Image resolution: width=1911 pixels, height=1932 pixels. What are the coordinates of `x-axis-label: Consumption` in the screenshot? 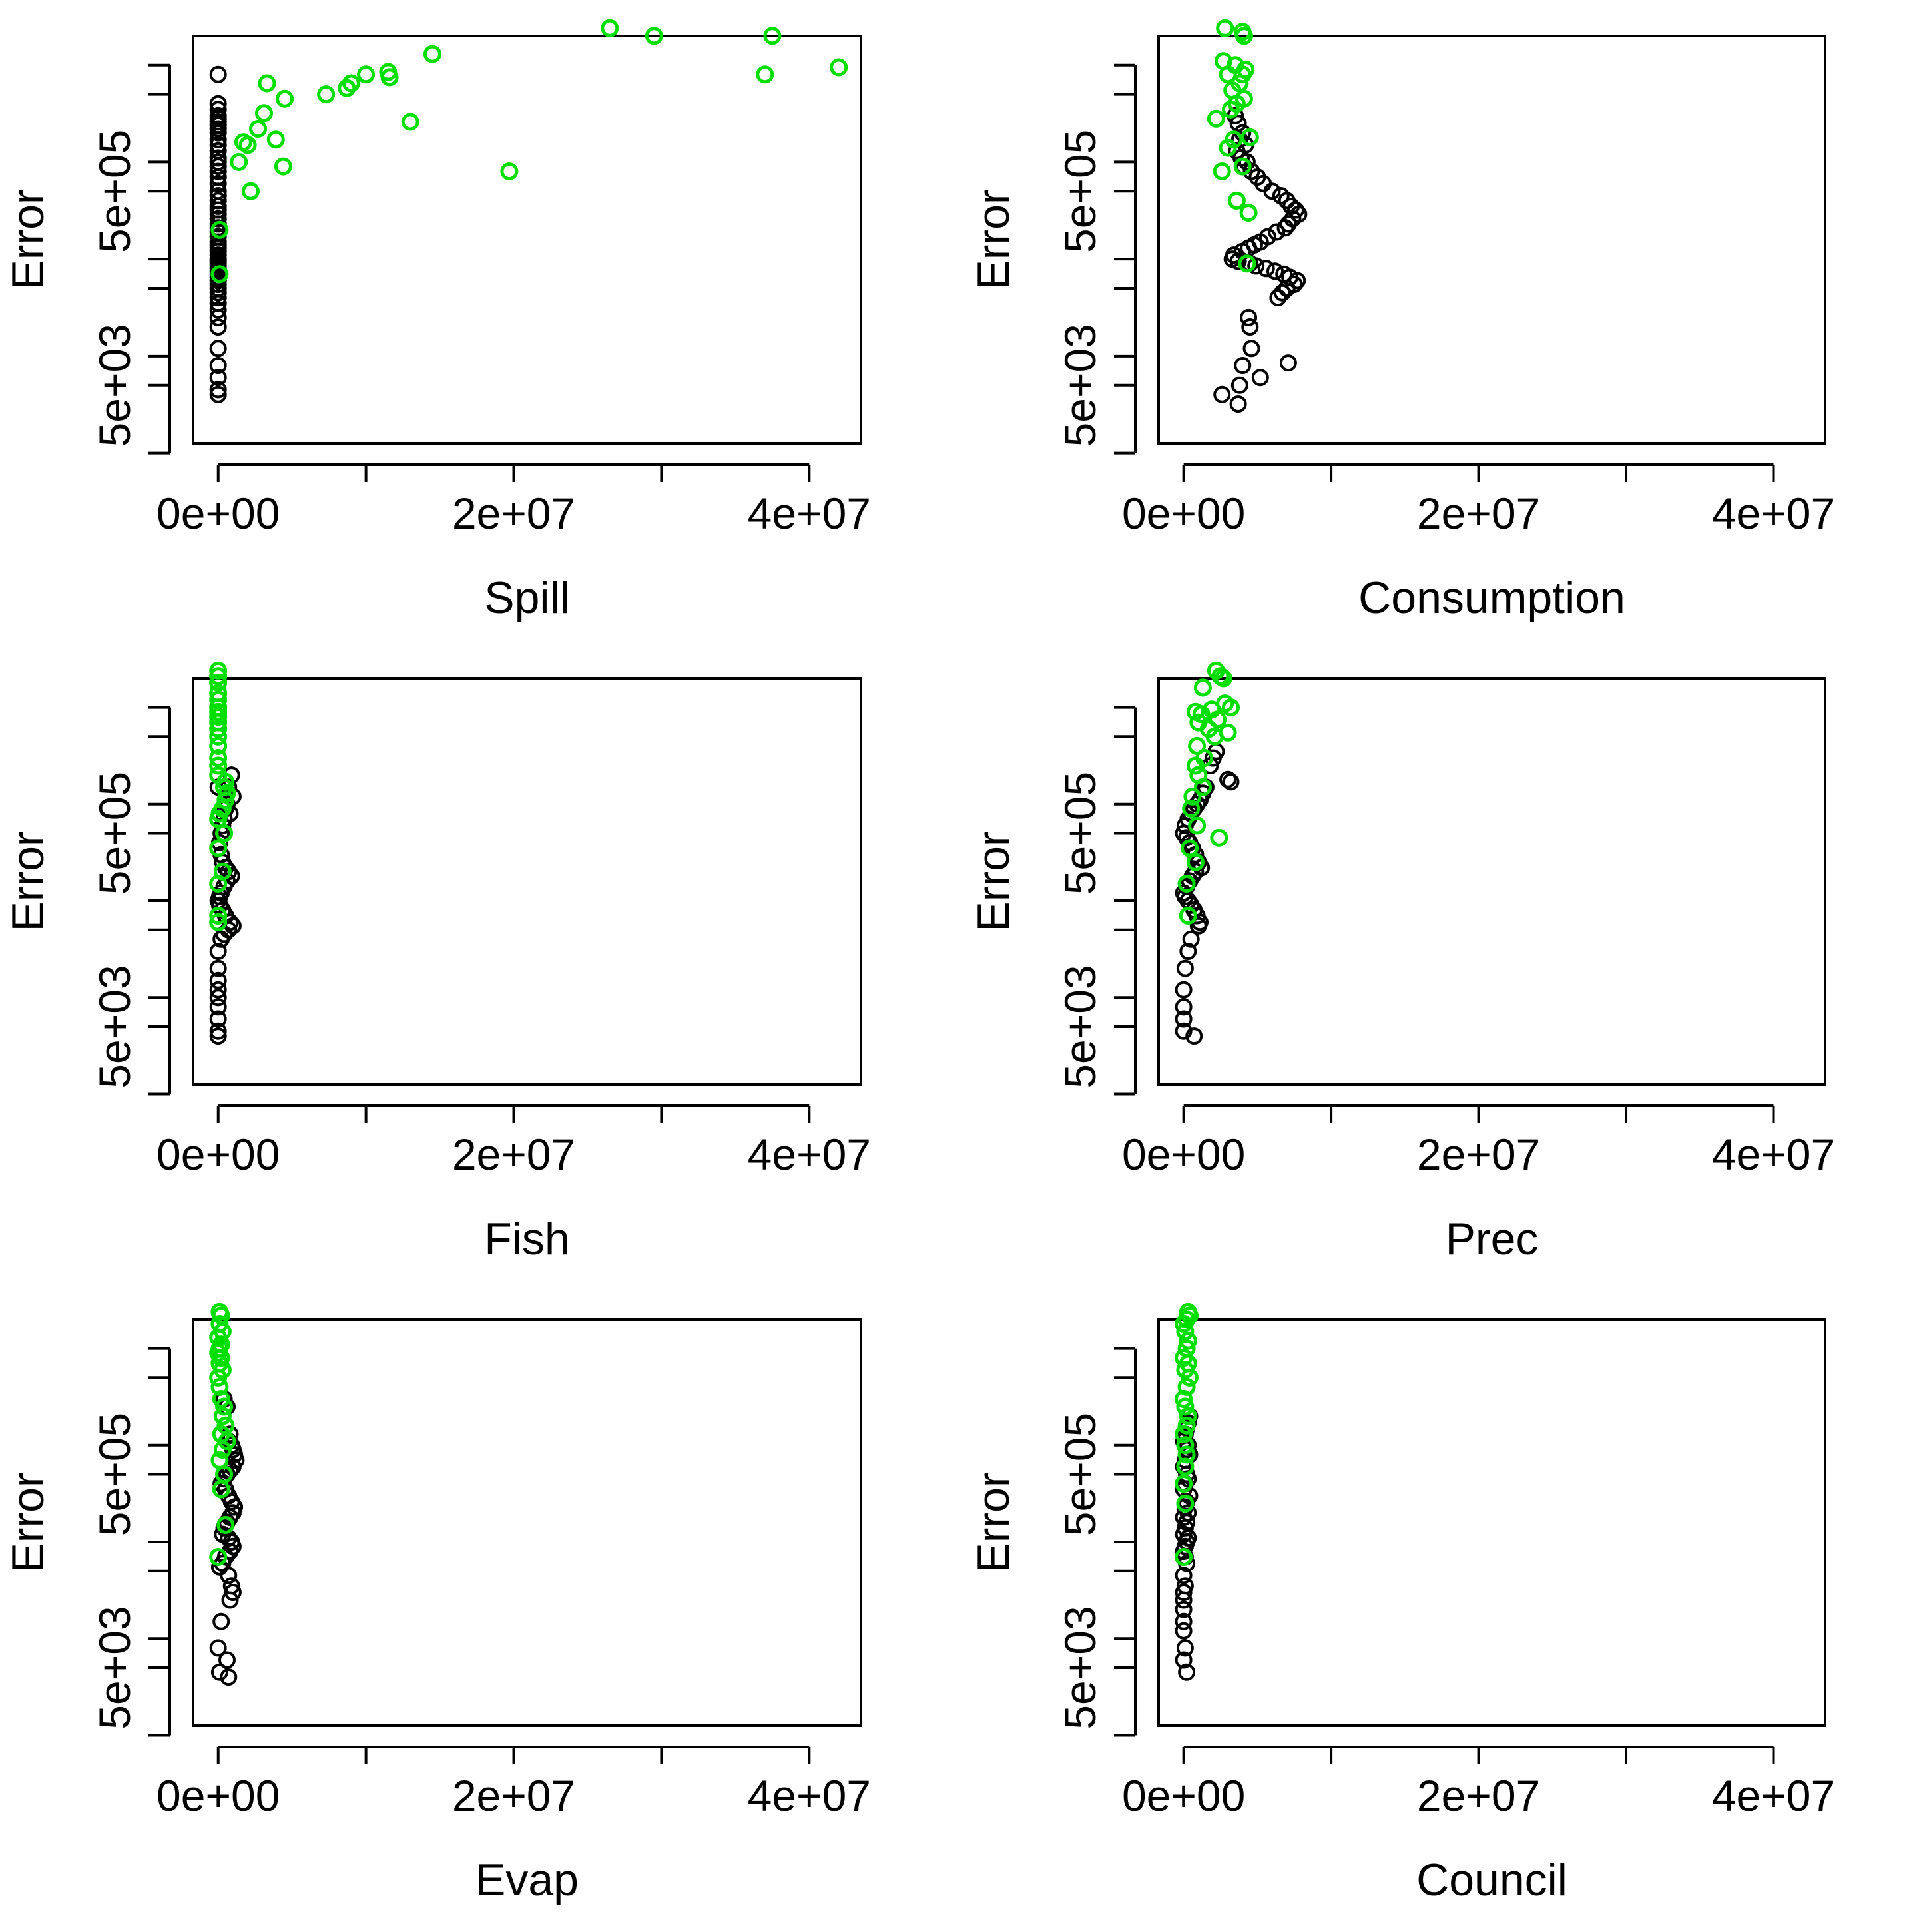 It's located at (1491, 598).